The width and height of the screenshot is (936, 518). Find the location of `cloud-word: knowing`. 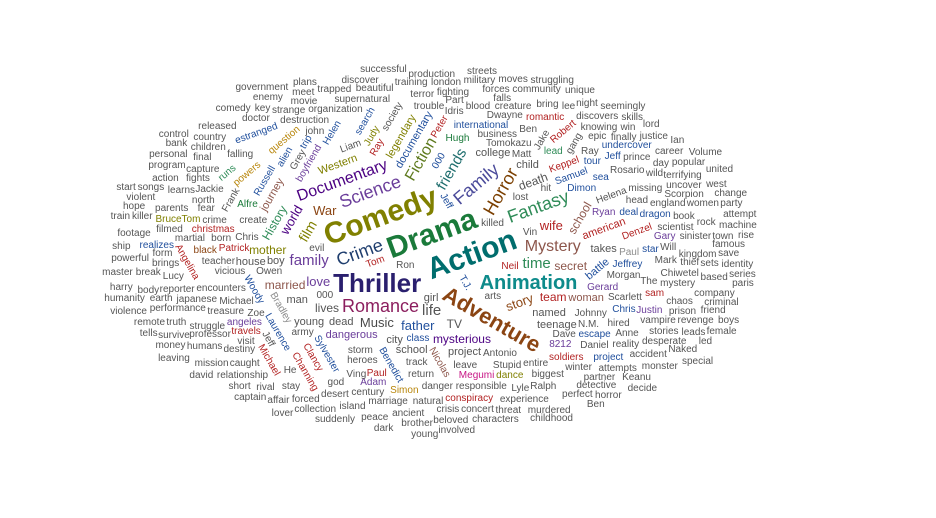

cloud-word: knowing is located at coordinates (599, 127).